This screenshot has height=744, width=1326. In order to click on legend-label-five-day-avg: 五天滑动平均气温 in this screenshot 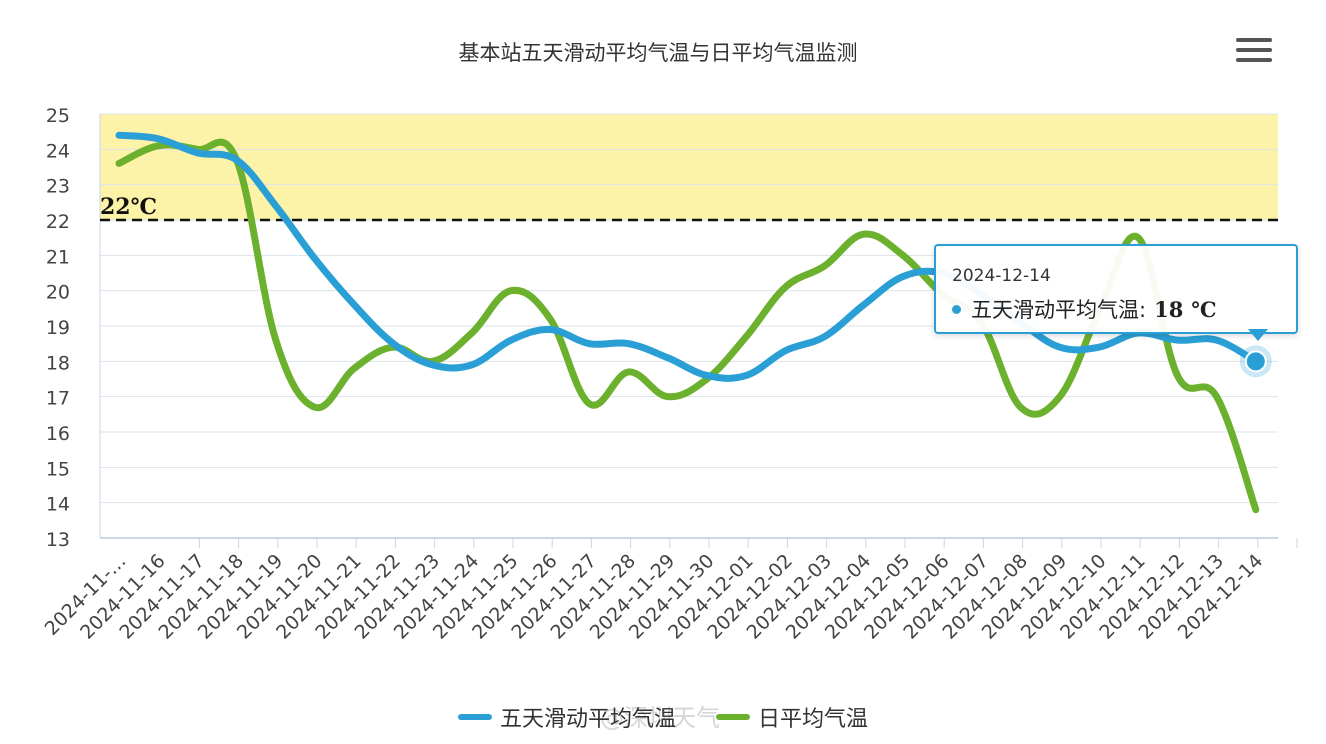, I will do `click(587, 719)`.